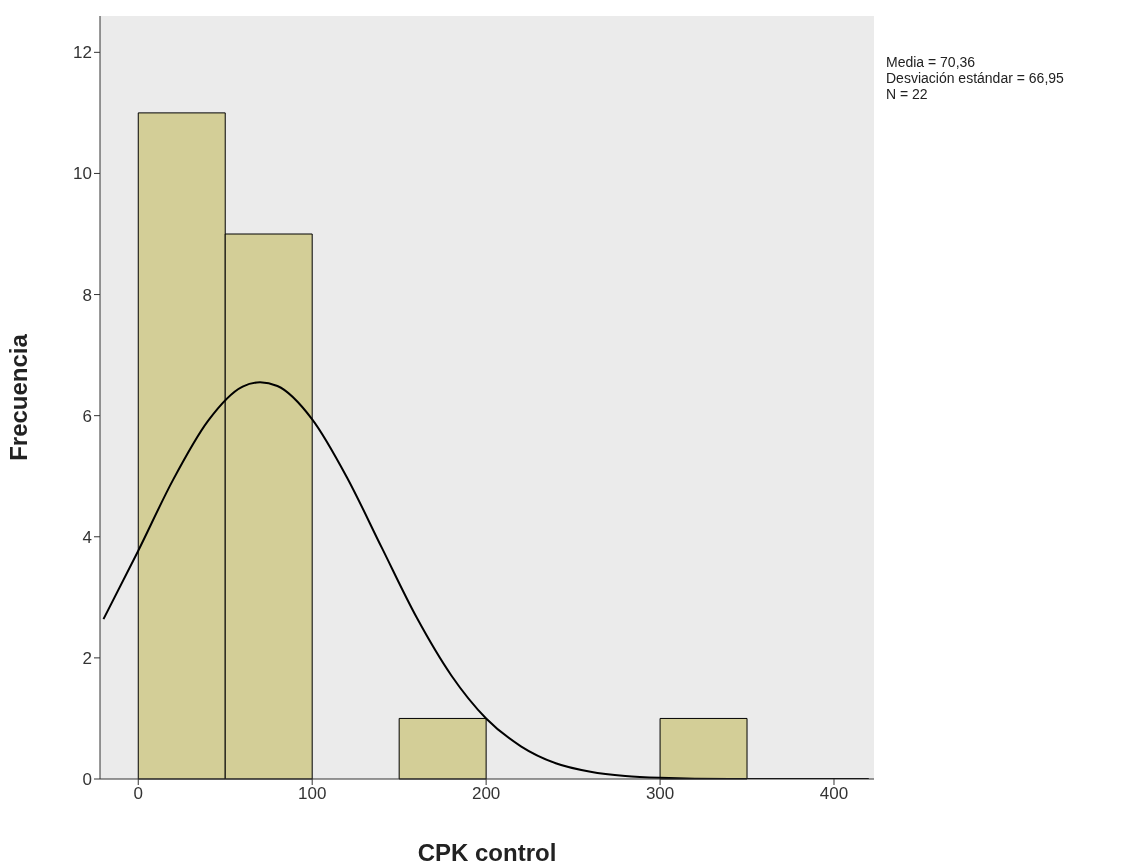 The height and width of the screenshot is (863, 1133). Describe the element at coordinates (87, 537) in the screenshot. I see `y-tick-label: 4` at that location.